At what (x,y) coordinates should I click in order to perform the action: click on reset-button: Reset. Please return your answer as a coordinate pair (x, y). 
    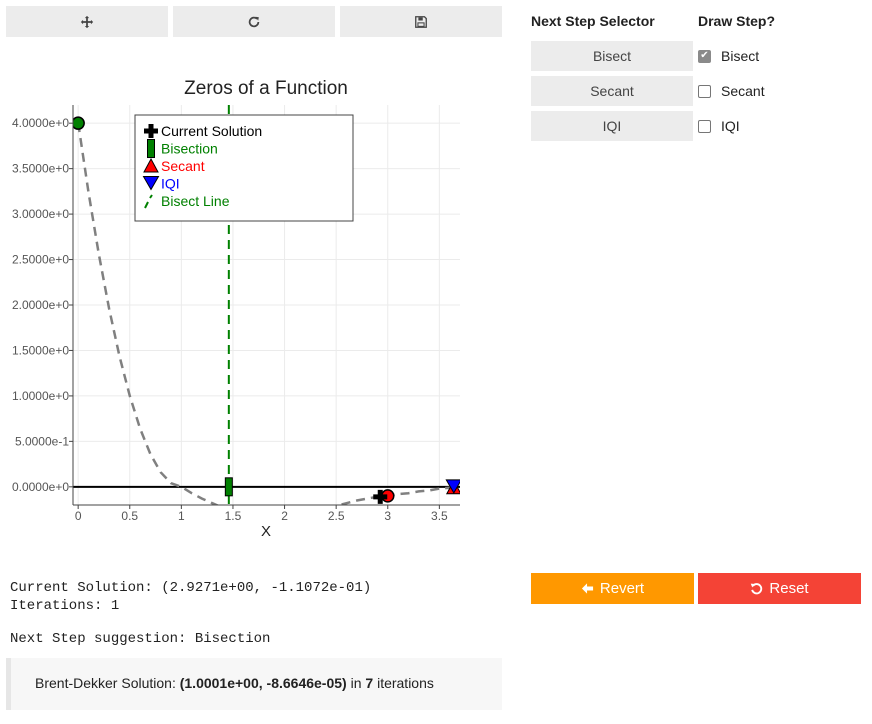
    Looking at the image, I should click on (779, 588).